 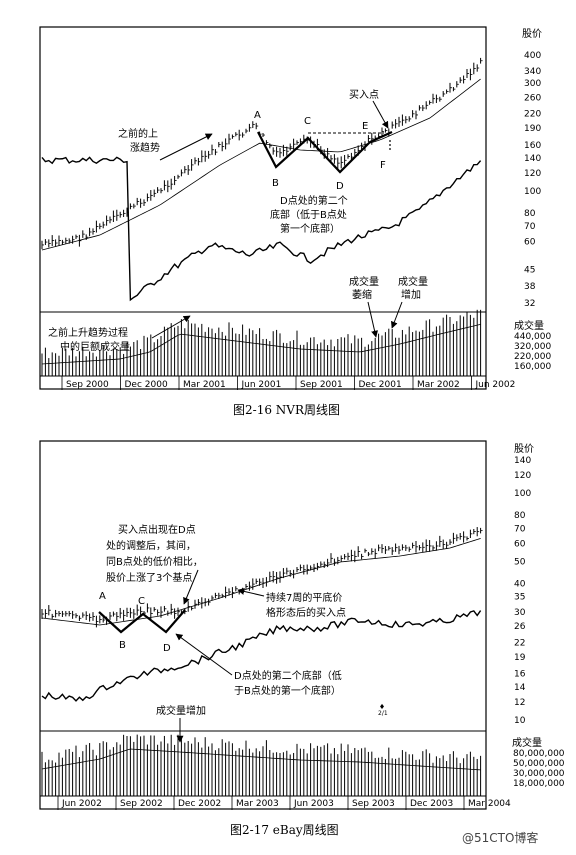 What do you see at coordinates (380, 114) in the screenshot?
I see `nvr-buy-point-arrow` at bounding box center [380, 114].